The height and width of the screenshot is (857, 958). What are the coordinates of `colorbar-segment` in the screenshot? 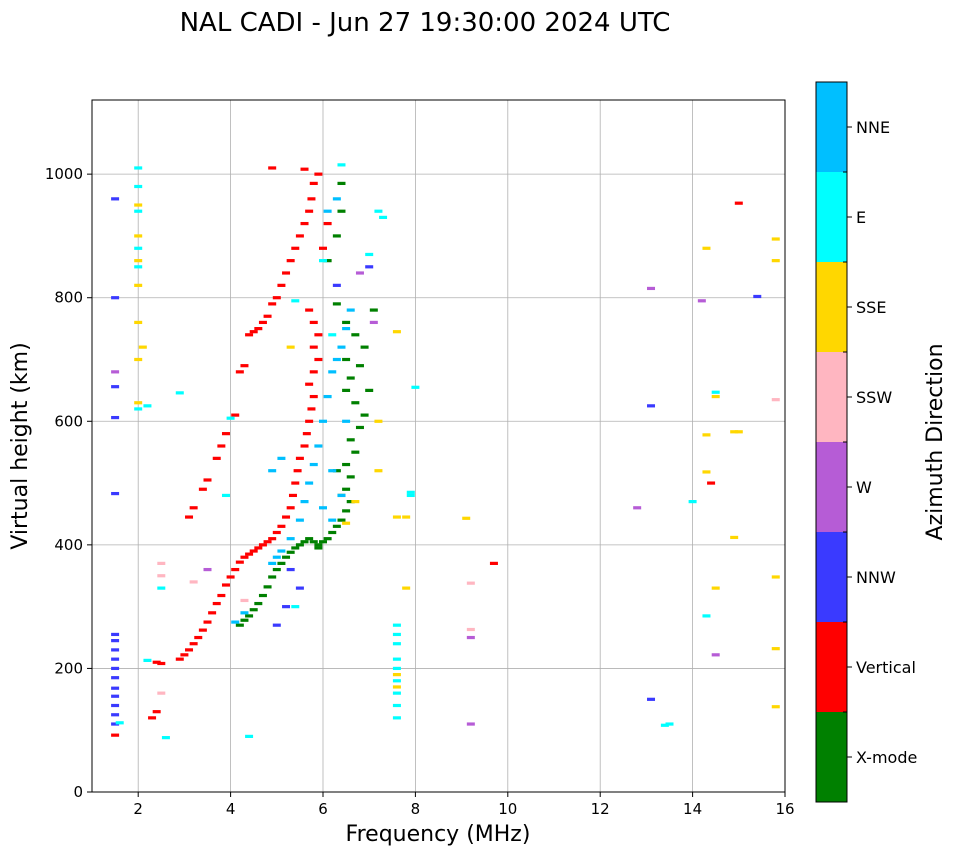 It's located at (831, 217).